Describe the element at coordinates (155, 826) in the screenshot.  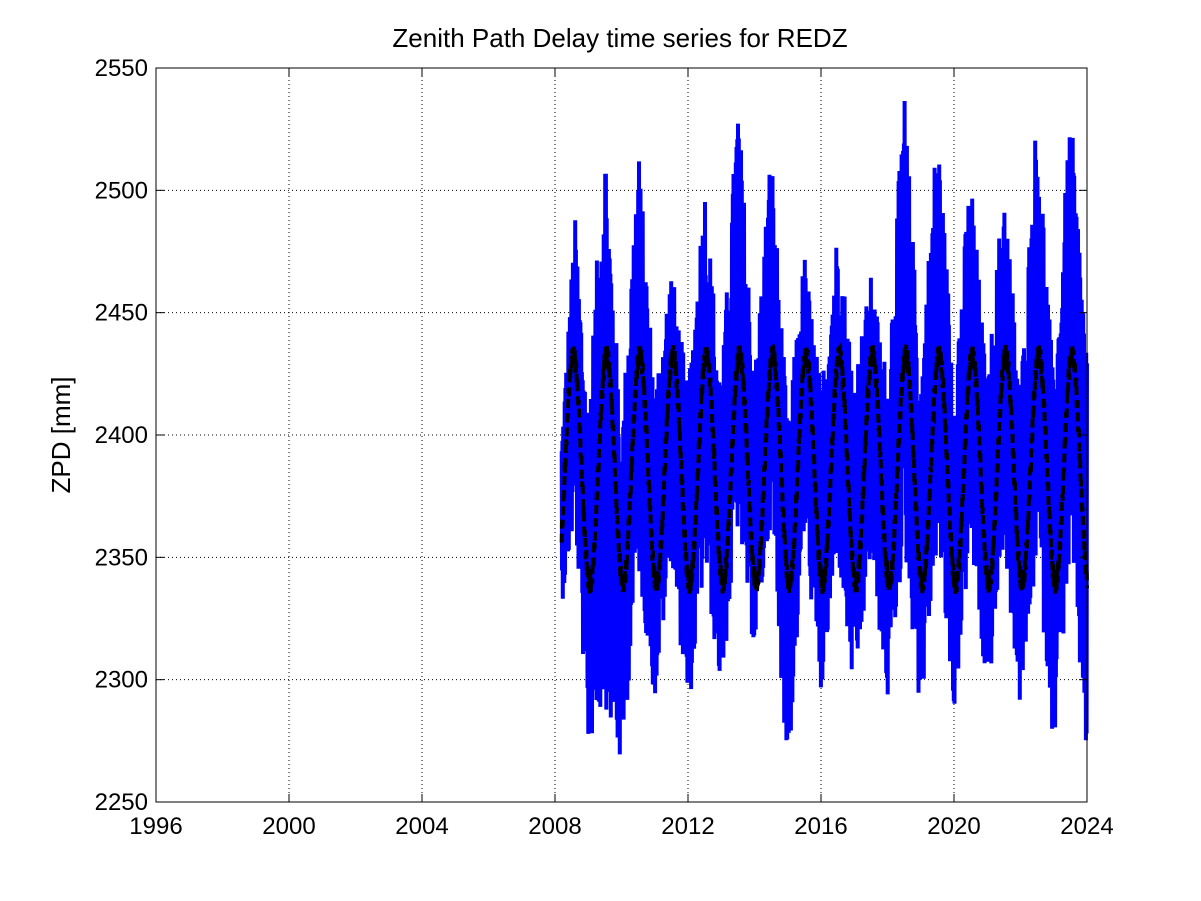
I see `x-tick-label: 1996` at that location.